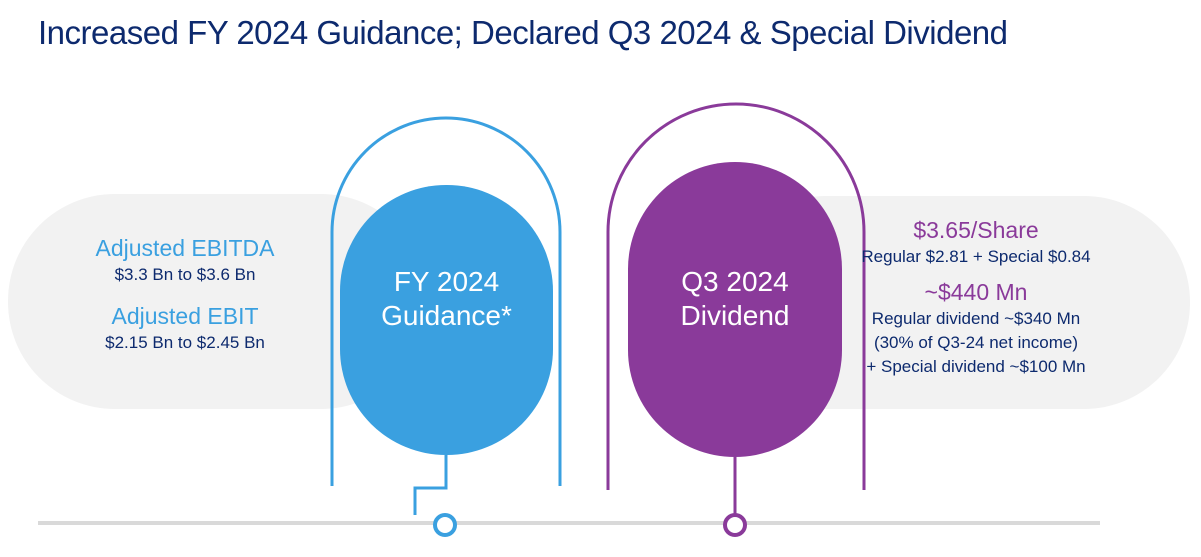  What do you see at coordinates (446, 281) in the screenshot?
I see `guidance-pill-line1: FY 2024` at bounding box center [446, 281].